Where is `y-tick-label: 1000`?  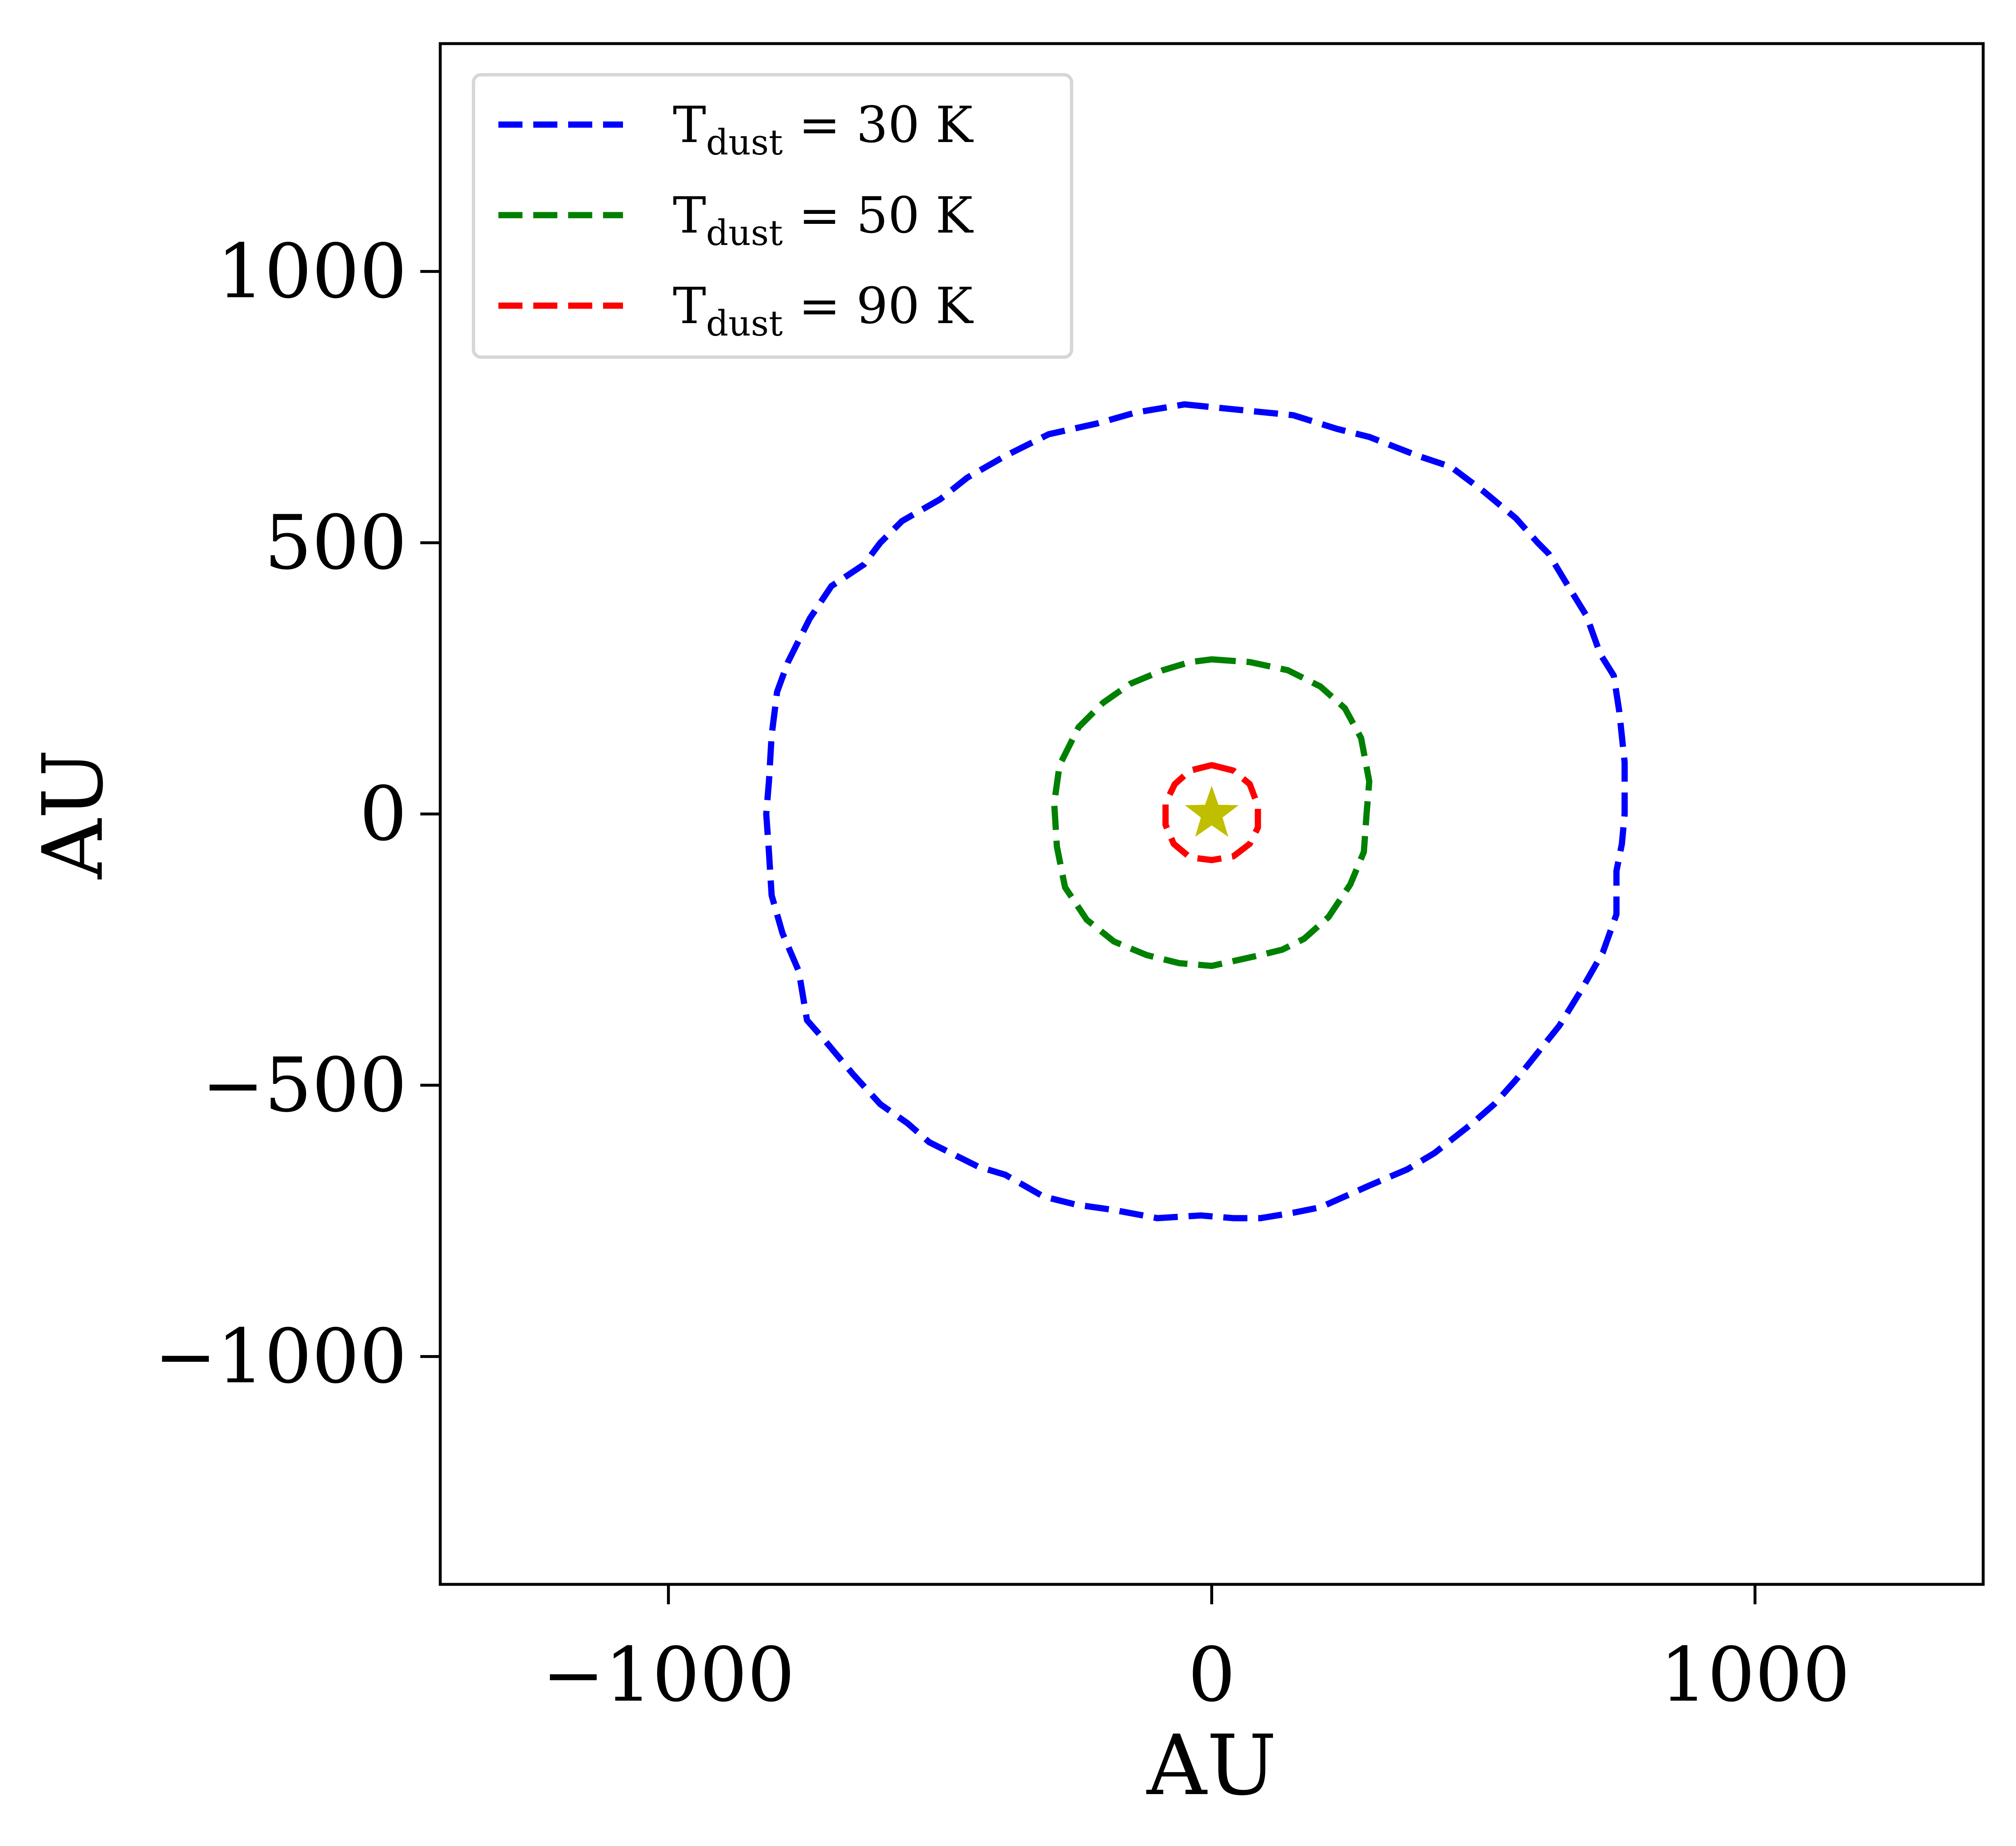 y-tick-label: 1000 is located at coordinates (312, 271).